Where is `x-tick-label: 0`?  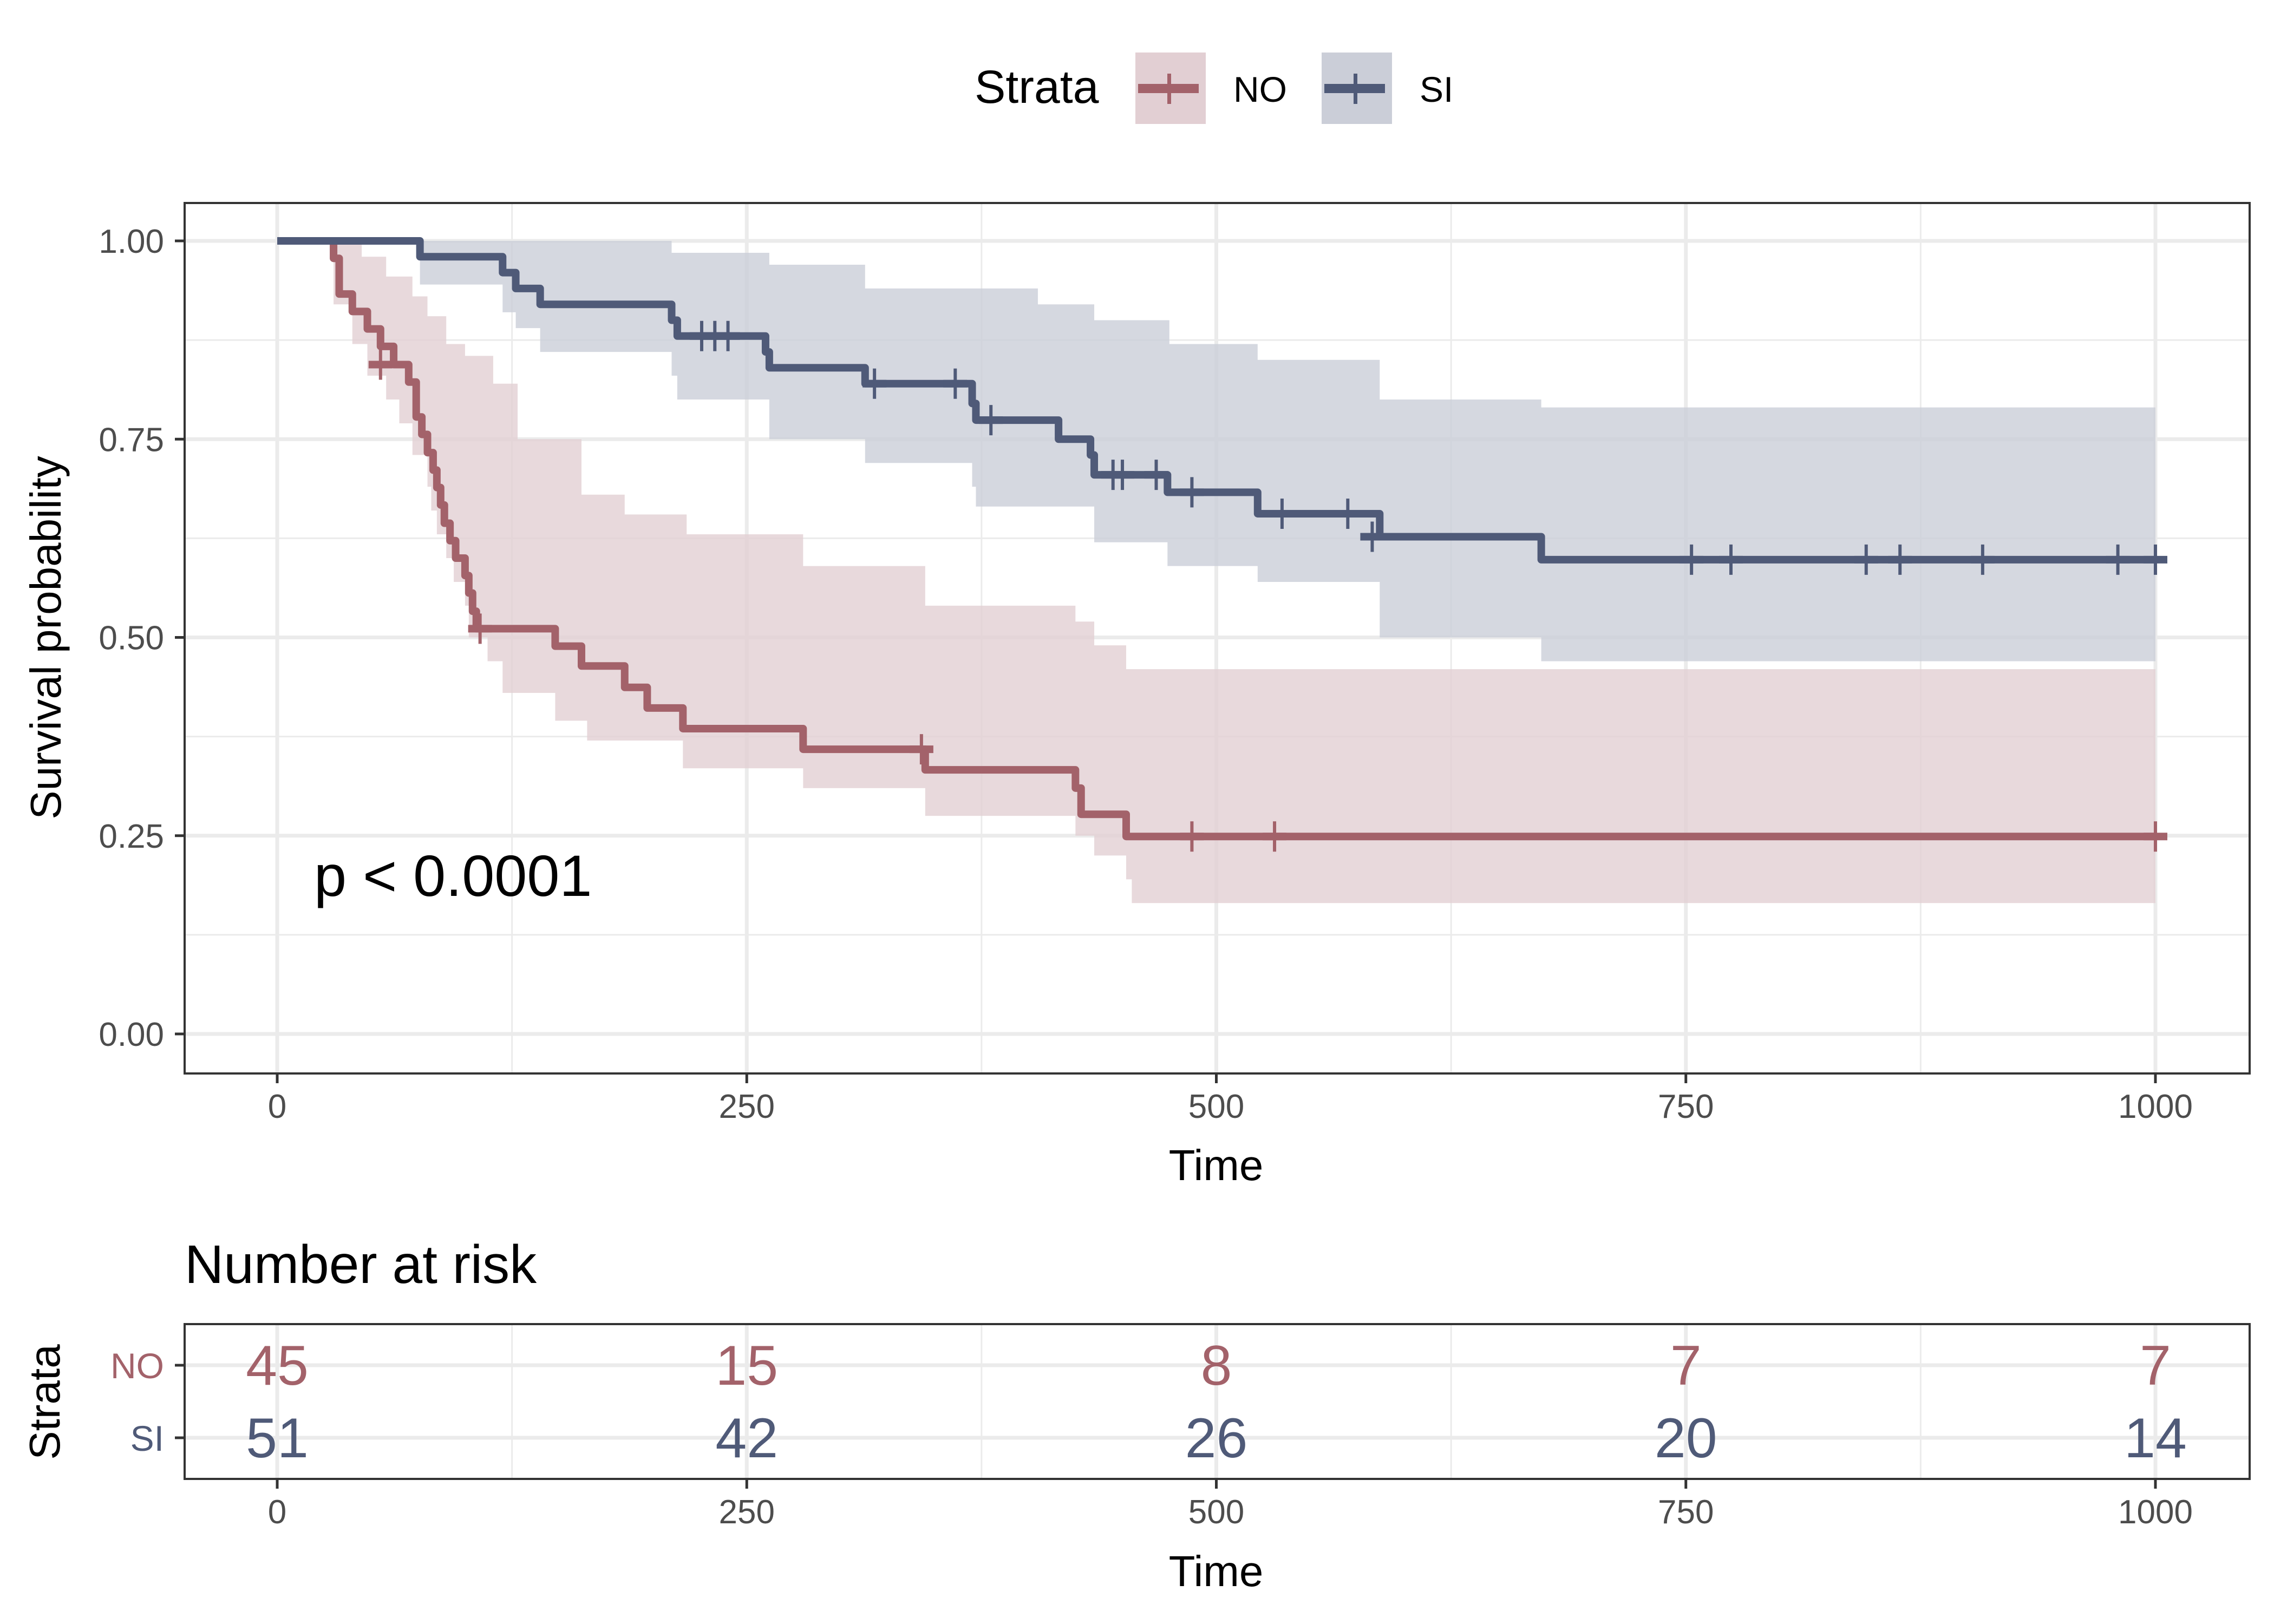 x-tick-label: 0 is located at coordinates (277, 1106).